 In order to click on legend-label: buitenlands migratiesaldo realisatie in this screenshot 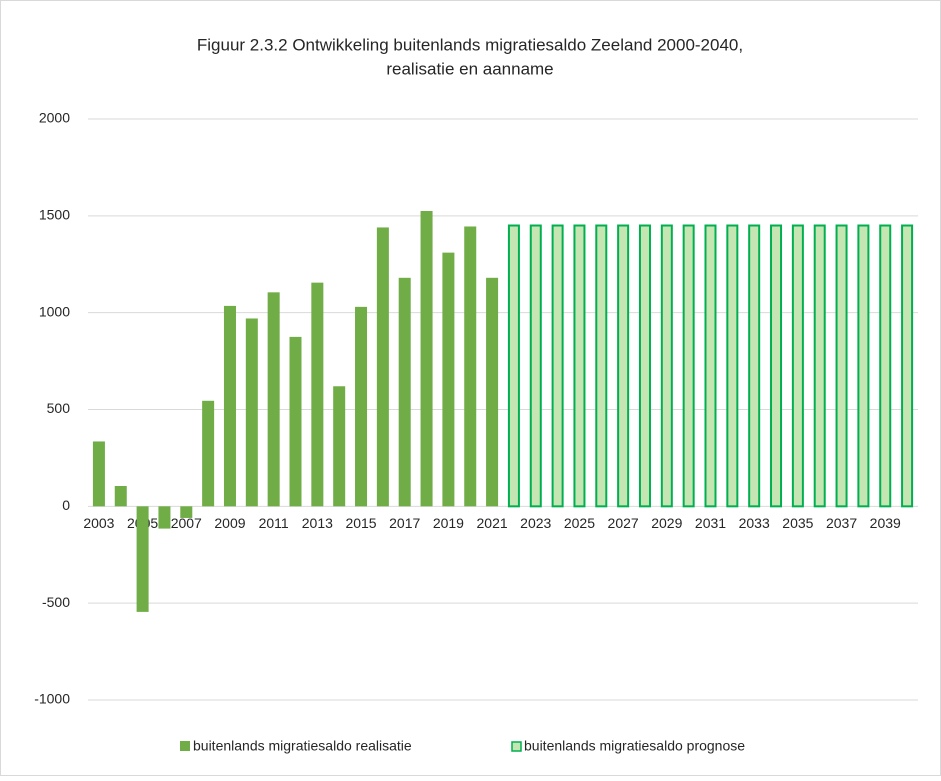, I will do `click(302, 746)`.